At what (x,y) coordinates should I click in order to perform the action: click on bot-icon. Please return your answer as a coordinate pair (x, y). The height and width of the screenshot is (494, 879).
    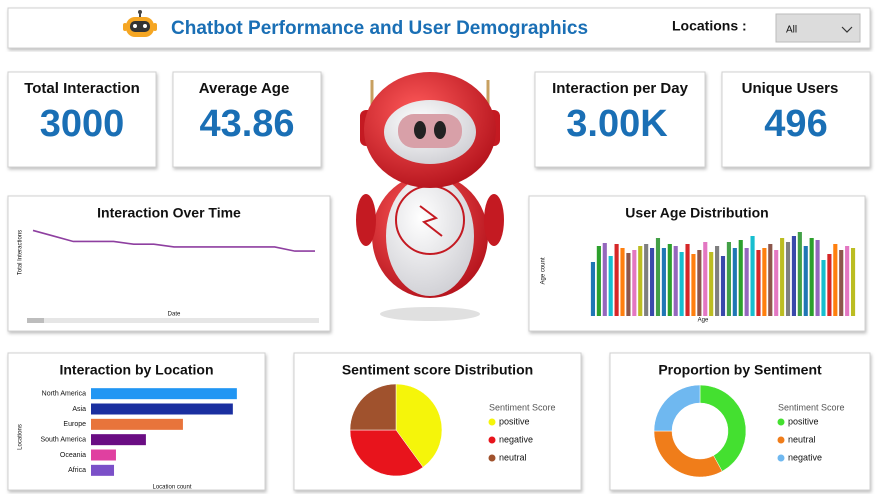
    Looking at the image, I should click on (140, 23).